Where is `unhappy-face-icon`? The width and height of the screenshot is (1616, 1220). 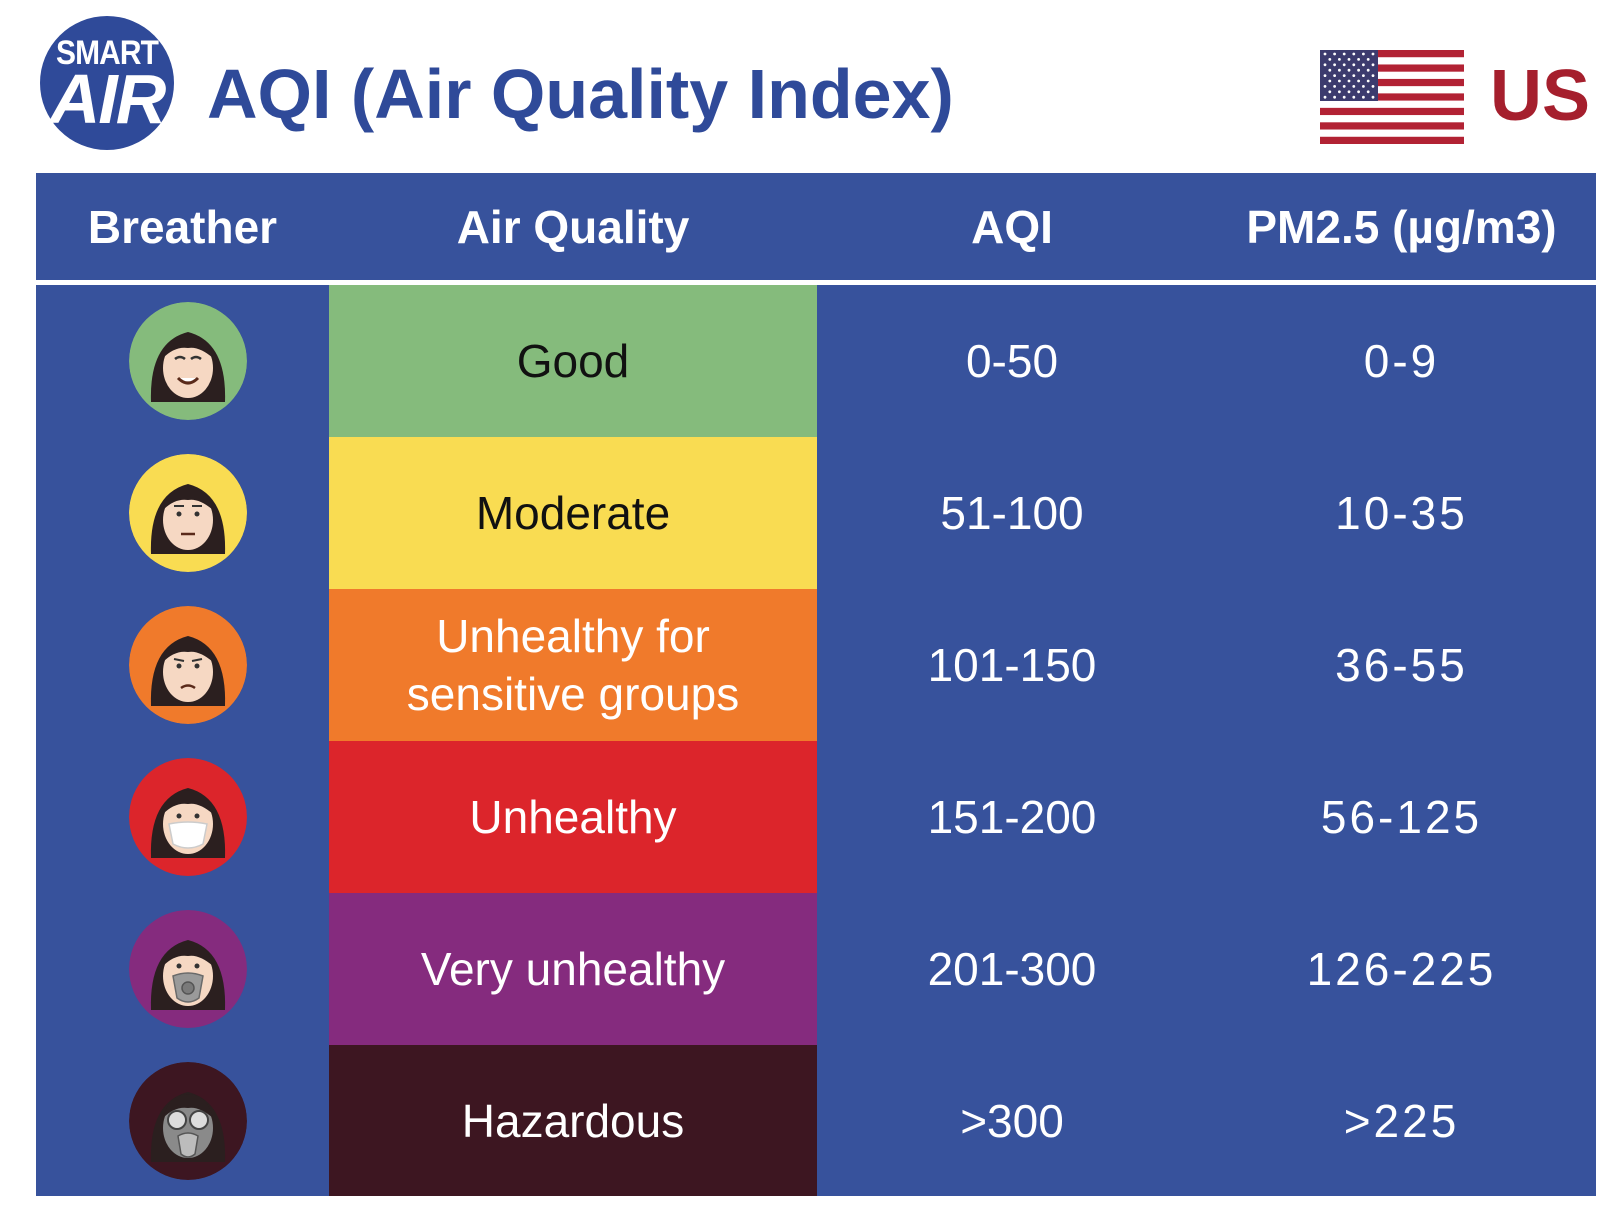
unhappy-face-icon is located at coordinates (188, 665).